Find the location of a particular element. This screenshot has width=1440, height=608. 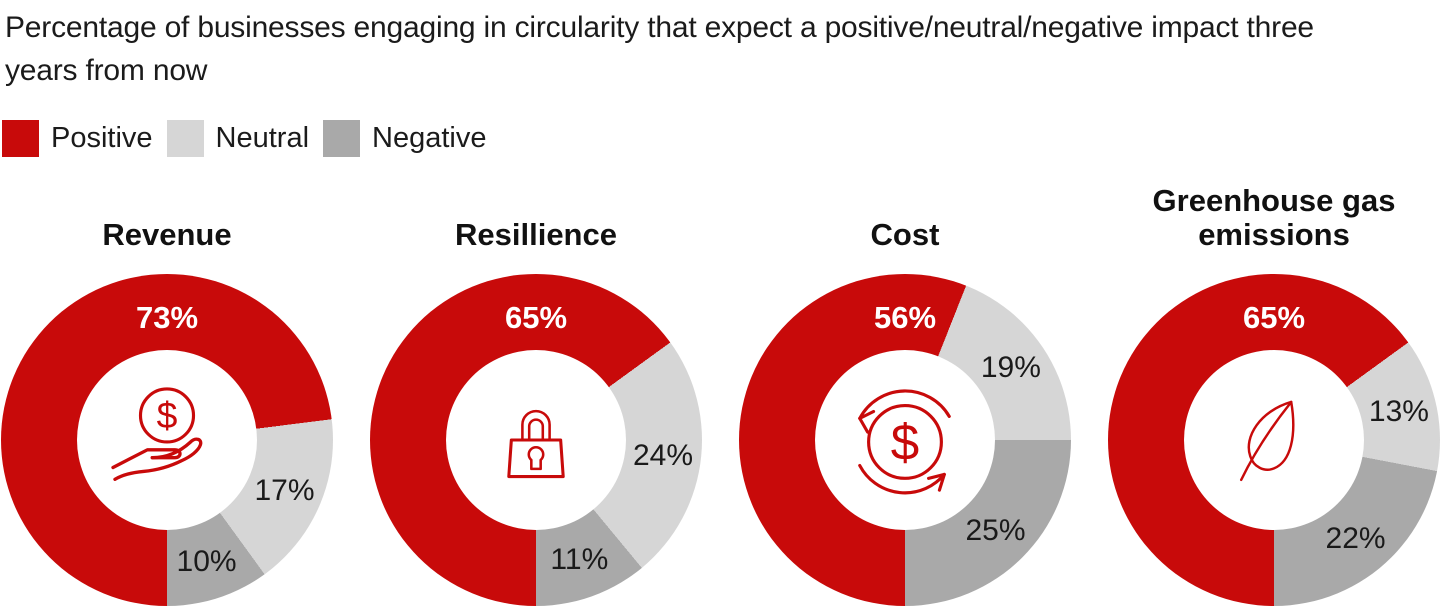

segment-label-neutral: 13% is located at coordinates (1398, 412).